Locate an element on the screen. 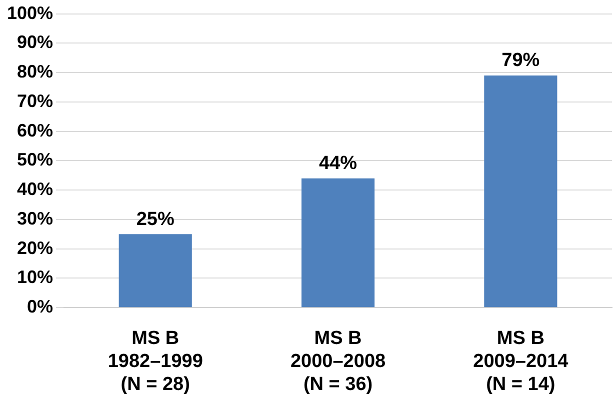 This screenshot has height=412, width=616. data-label: 44% is located at coordinates (338, 163).